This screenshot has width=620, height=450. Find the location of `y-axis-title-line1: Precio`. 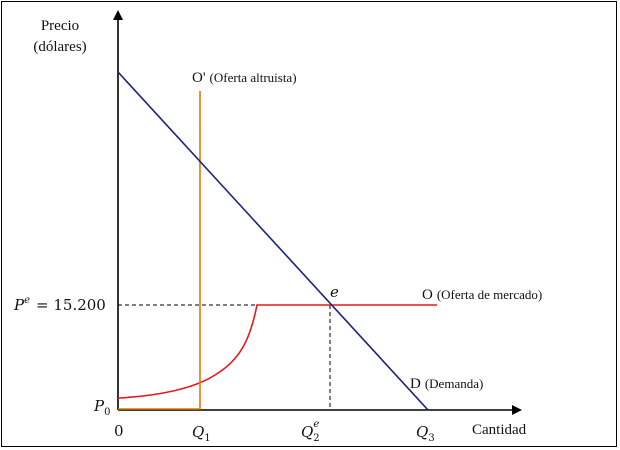

y-axis-title-line1: Precio is located at coordinates (60, 26).